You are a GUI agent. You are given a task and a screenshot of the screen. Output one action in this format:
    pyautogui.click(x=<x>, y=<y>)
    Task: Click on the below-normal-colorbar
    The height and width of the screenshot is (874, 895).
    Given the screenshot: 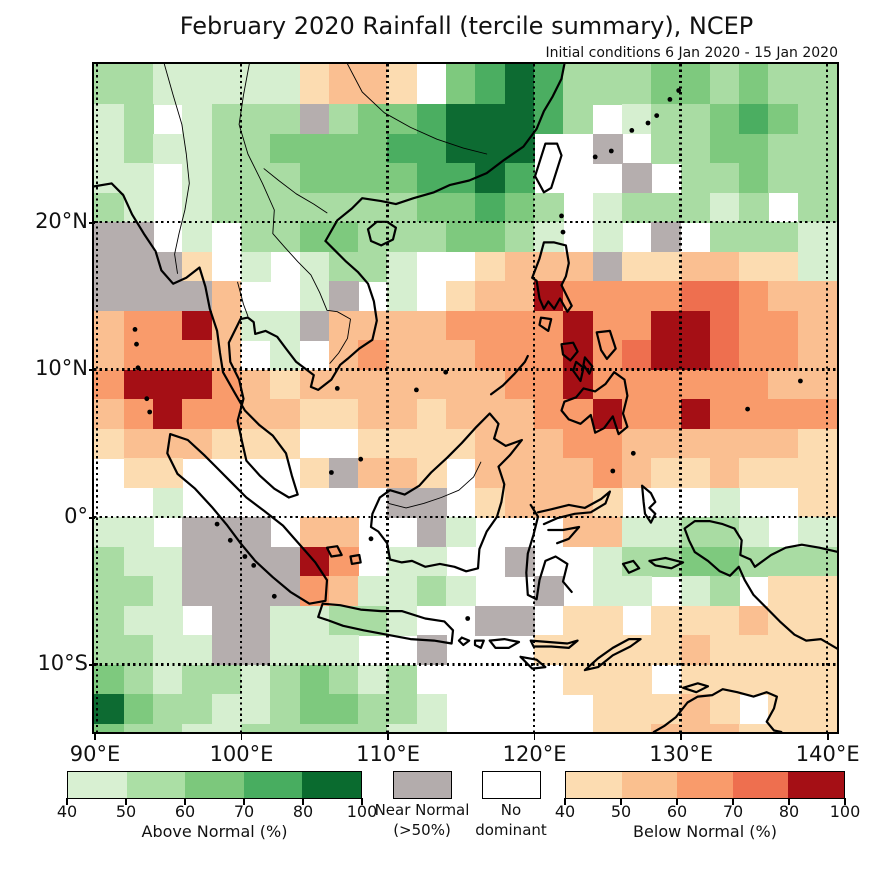 What is the action you would take?
    pyautogui.click(x=705, y=785)
    